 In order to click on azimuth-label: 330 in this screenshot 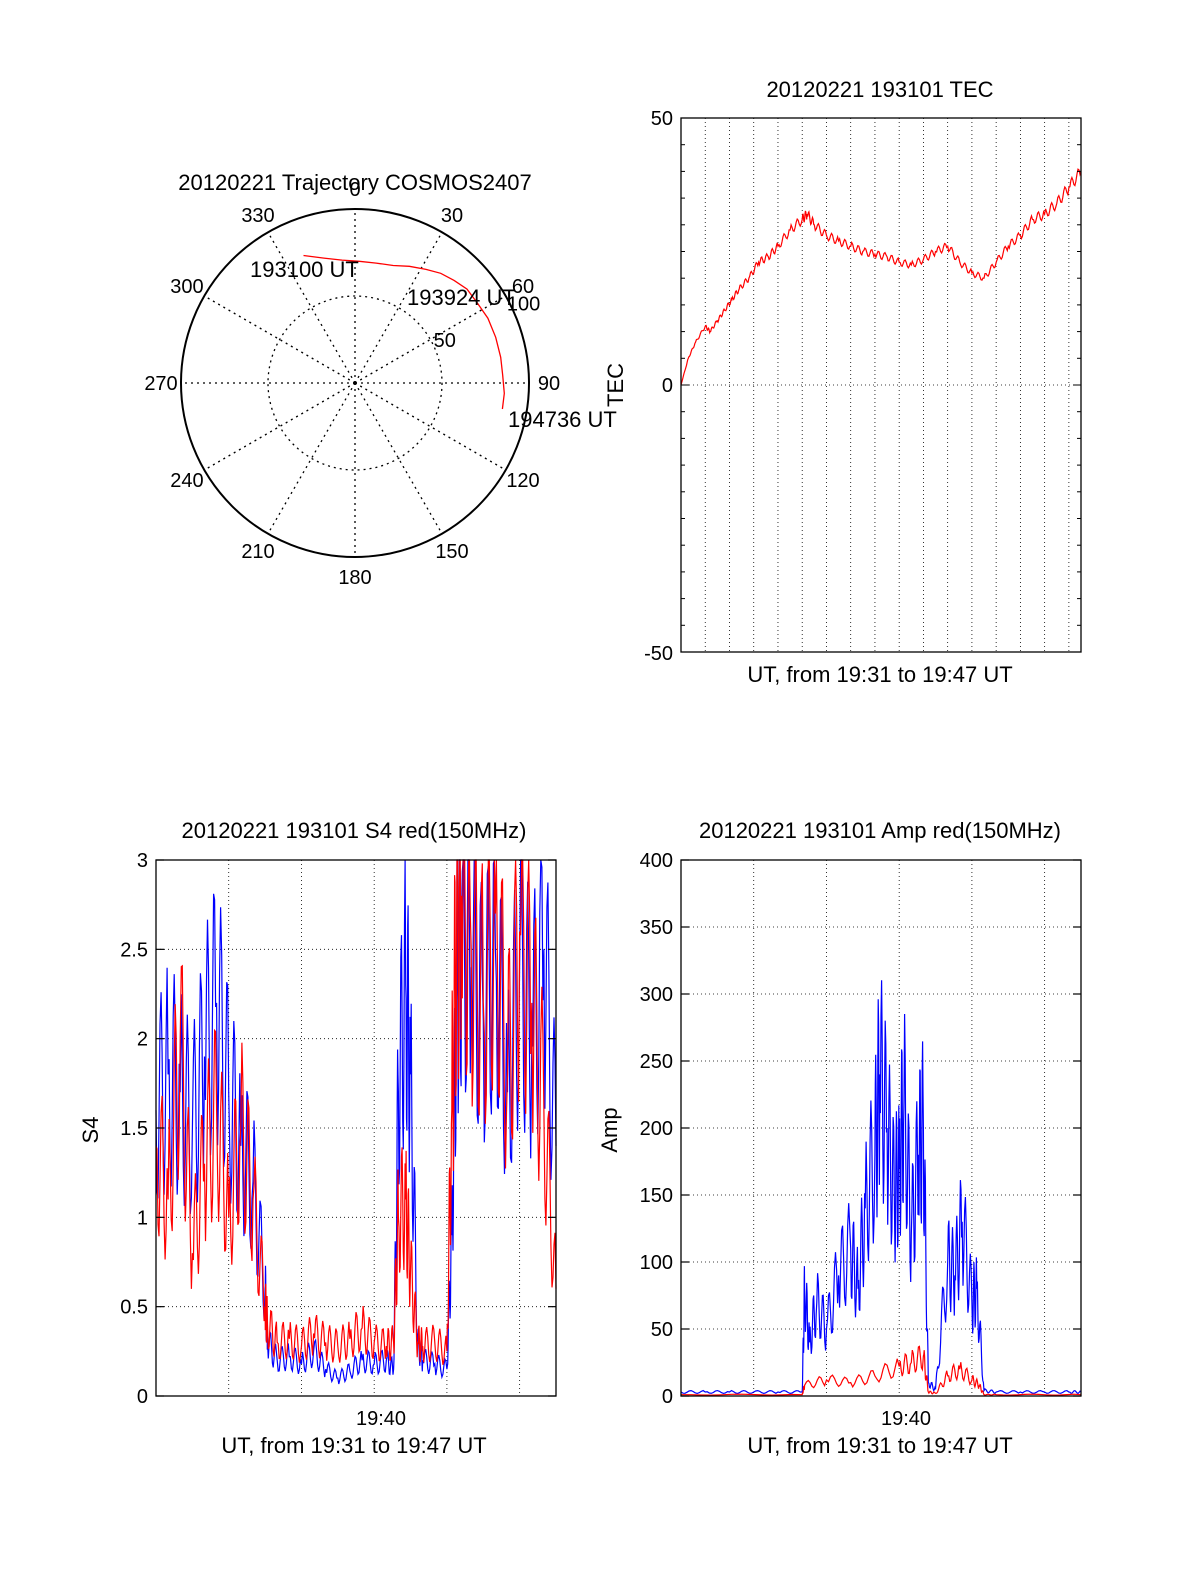, I will do `click(257, 216)`.